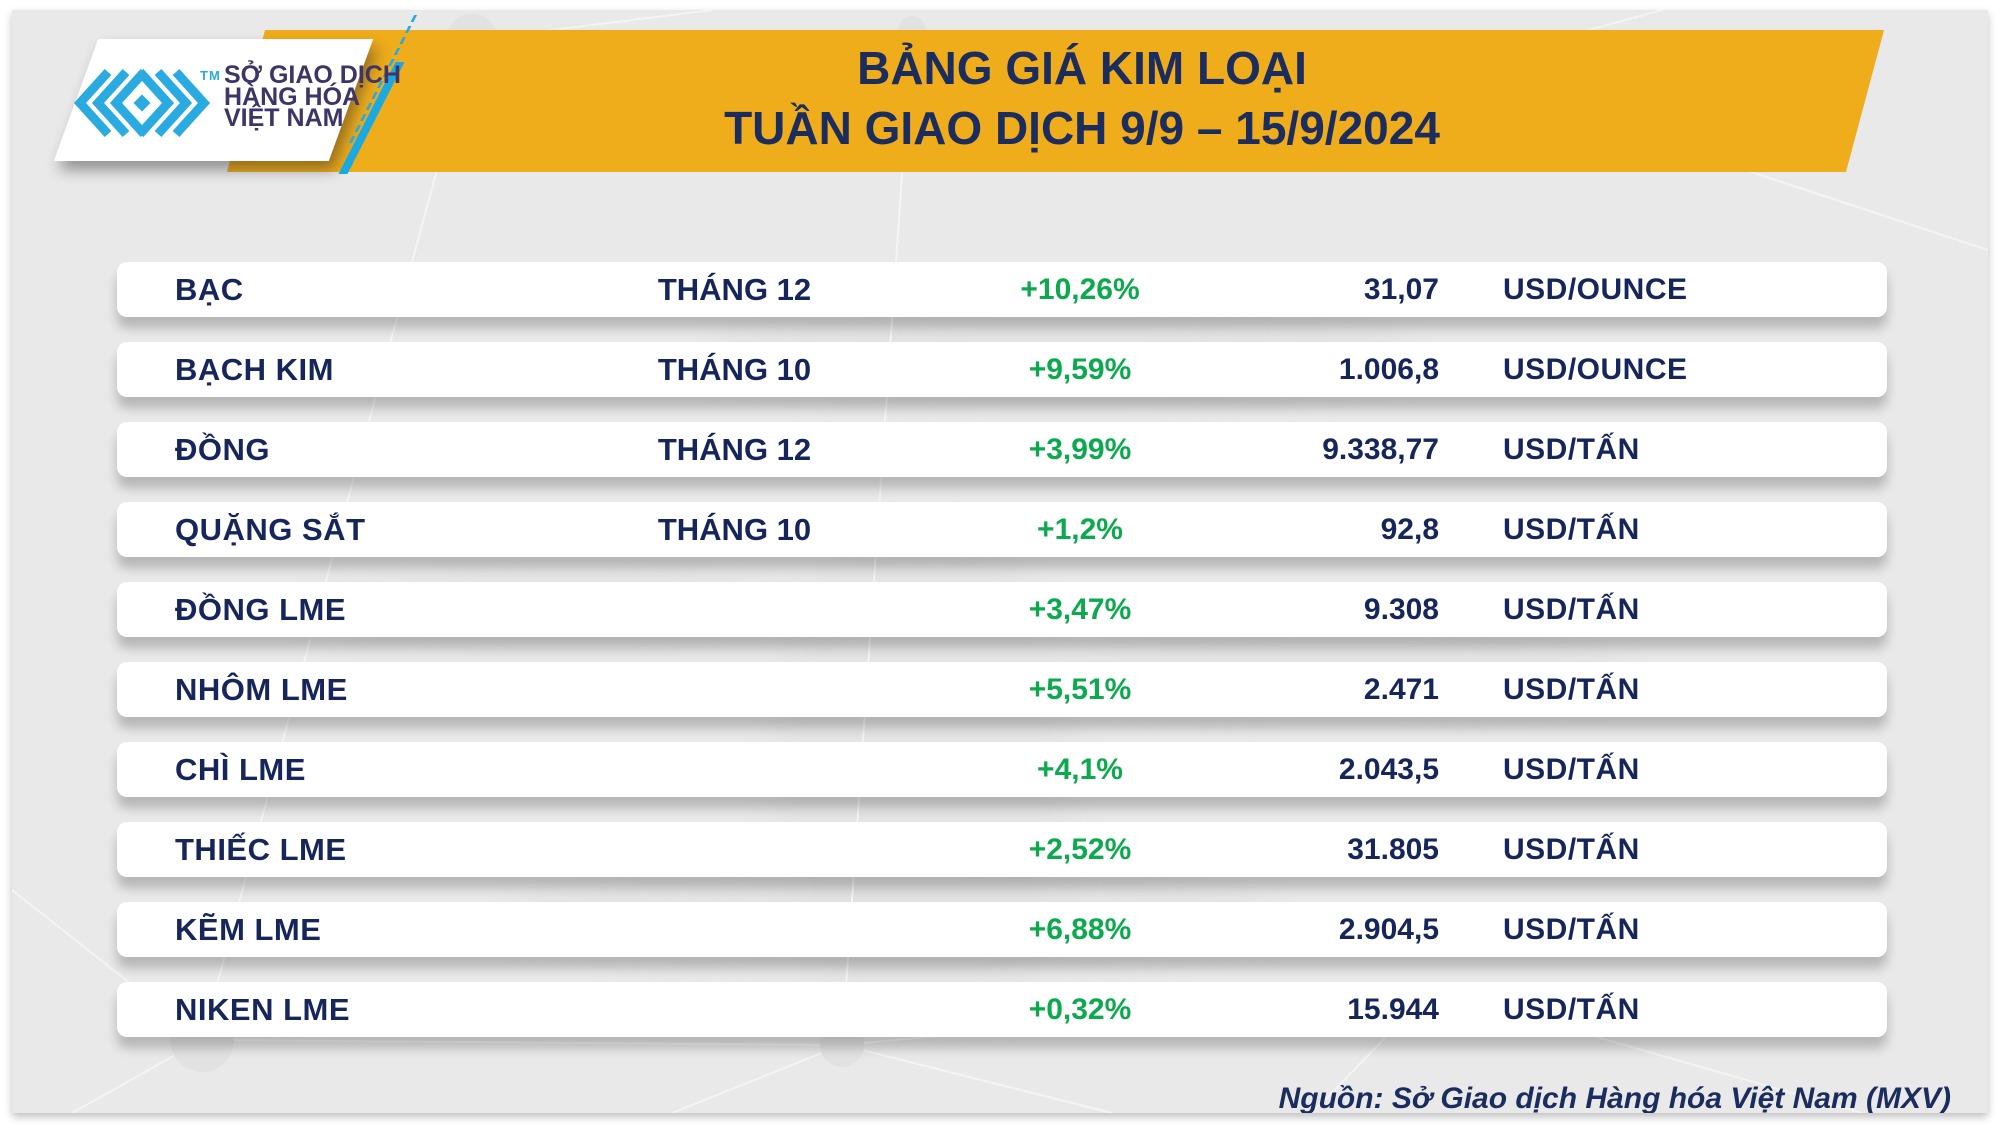 The image size is (2000, 1125). I want to click on commodity-name: KẼM LME, so click(248, 929).